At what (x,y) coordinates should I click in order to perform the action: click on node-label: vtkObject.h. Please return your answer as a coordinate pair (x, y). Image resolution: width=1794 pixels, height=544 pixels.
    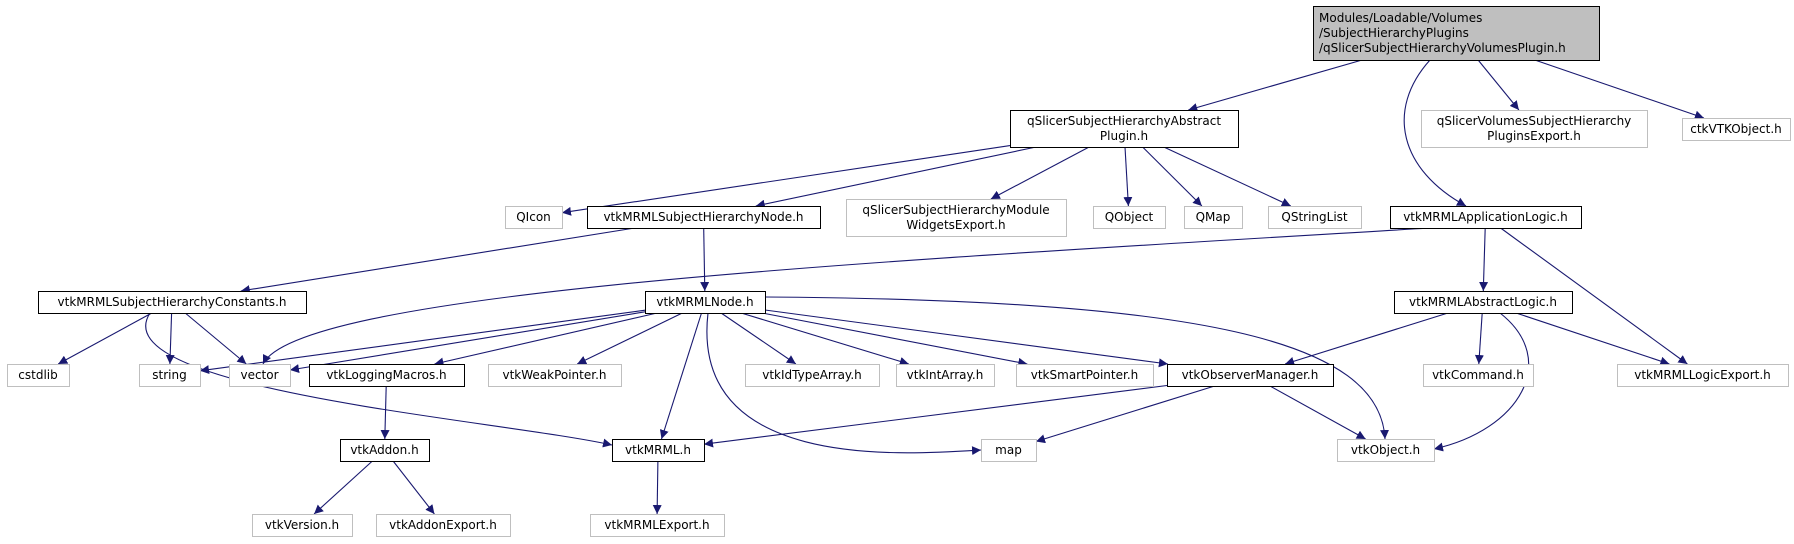
    Looking at the image, I should click on (1385, 450).